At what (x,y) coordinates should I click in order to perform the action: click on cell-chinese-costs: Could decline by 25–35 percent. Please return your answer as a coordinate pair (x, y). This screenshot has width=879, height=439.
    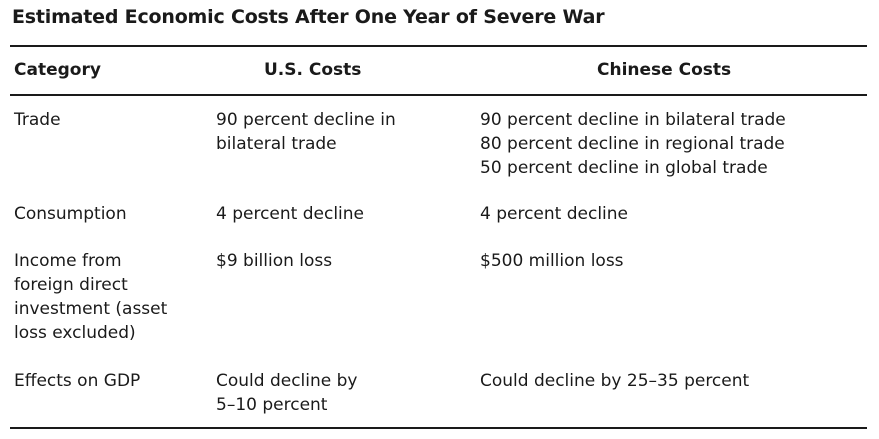
    Looking at the image, I should click on (675, 381).